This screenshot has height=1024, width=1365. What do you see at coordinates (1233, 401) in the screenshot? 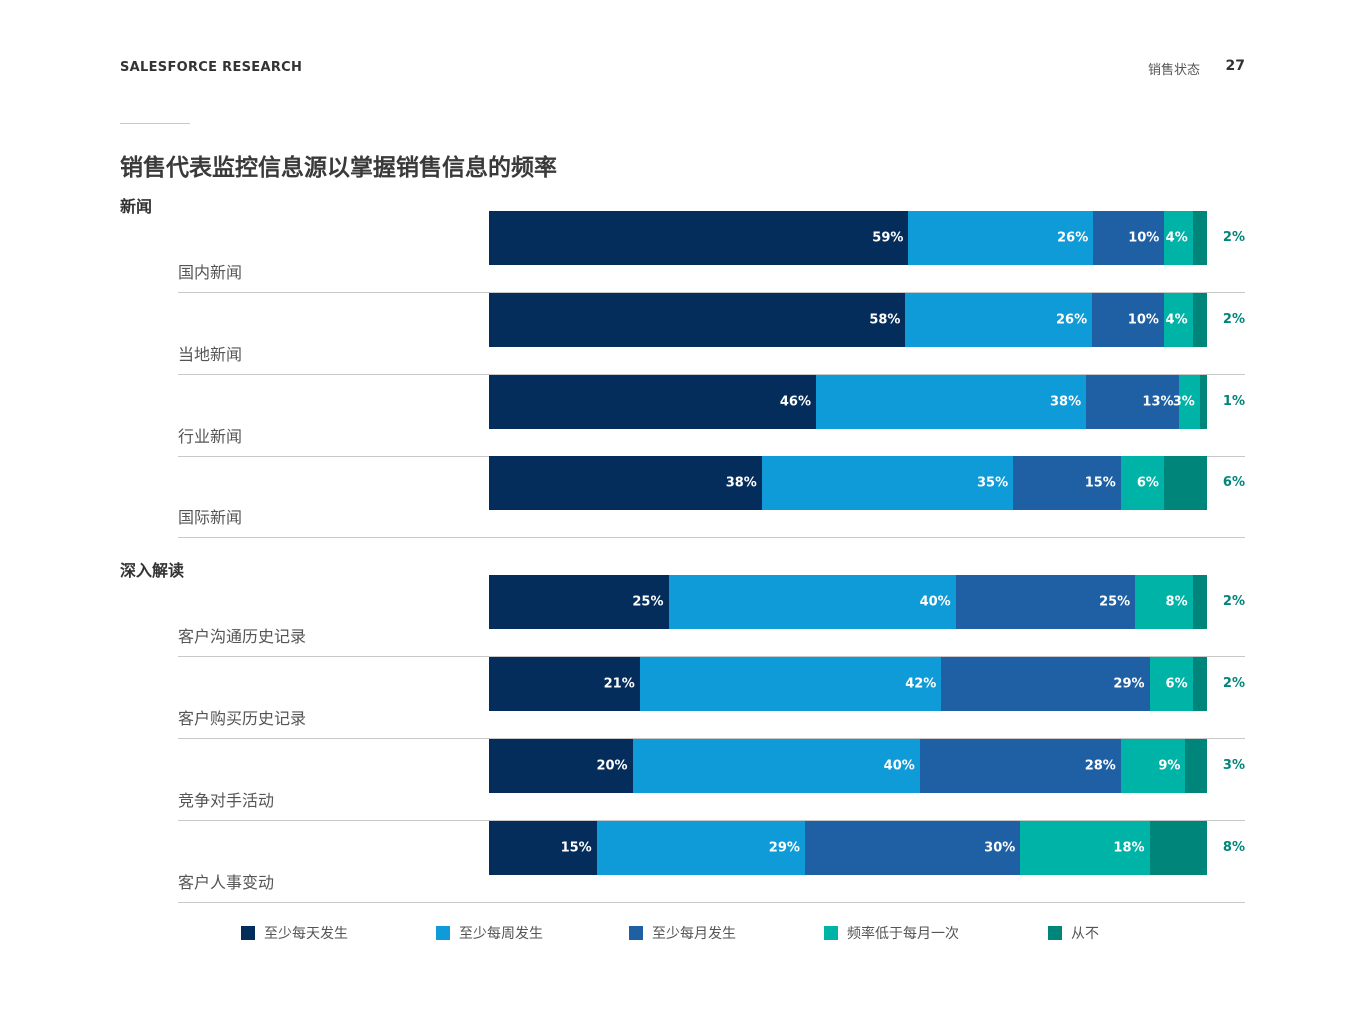
I see `never-value-label: 1%` at bounding box center [1233, 401].